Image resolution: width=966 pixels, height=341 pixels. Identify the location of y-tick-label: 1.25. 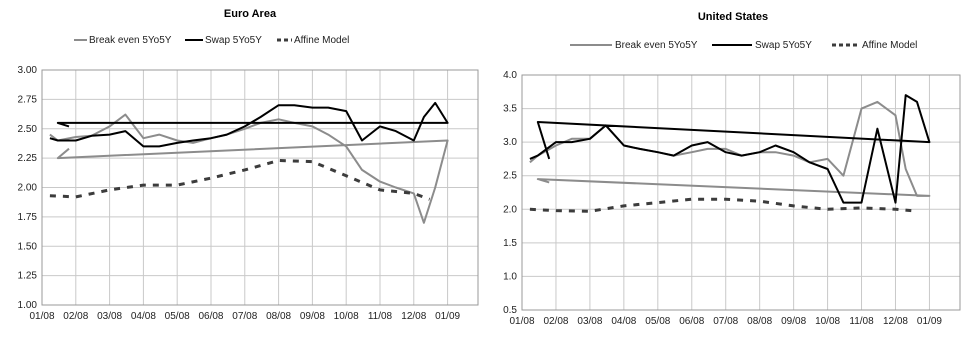
(28, 276).